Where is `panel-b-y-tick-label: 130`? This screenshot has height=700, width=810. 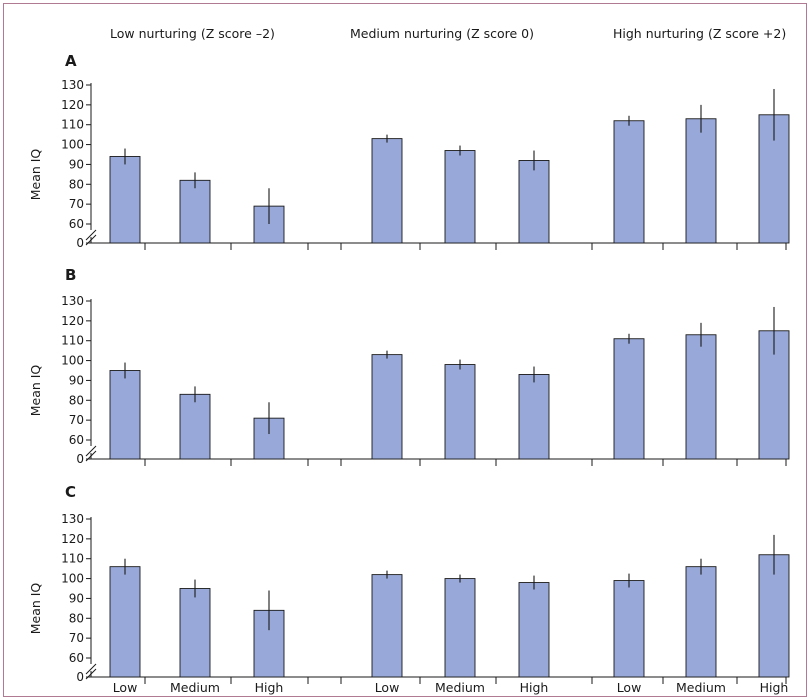
panel-b-y-tick-label: 130 is located at coordinates (72, 301).